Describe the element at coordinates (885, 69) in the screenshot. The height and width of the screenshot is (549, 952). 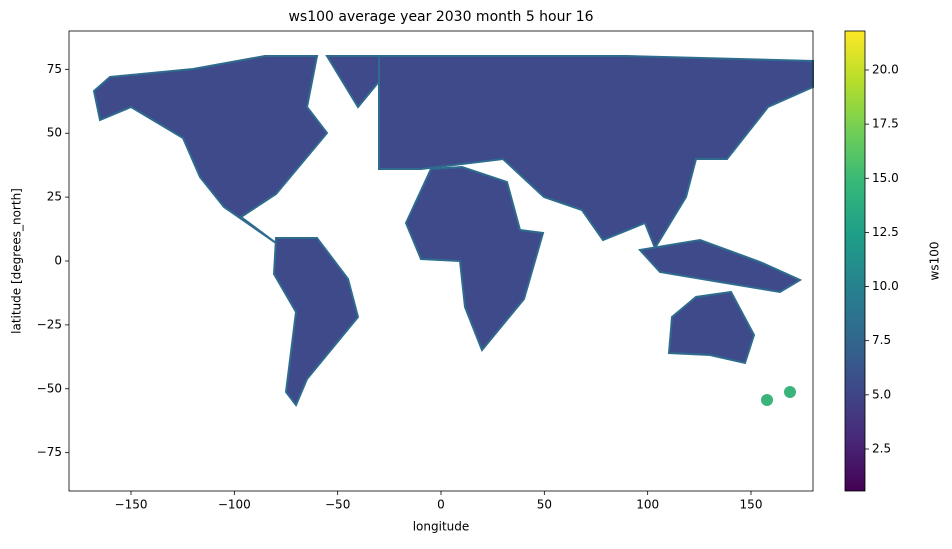
I see `colorbar-tick-label: 20.0` at that location.